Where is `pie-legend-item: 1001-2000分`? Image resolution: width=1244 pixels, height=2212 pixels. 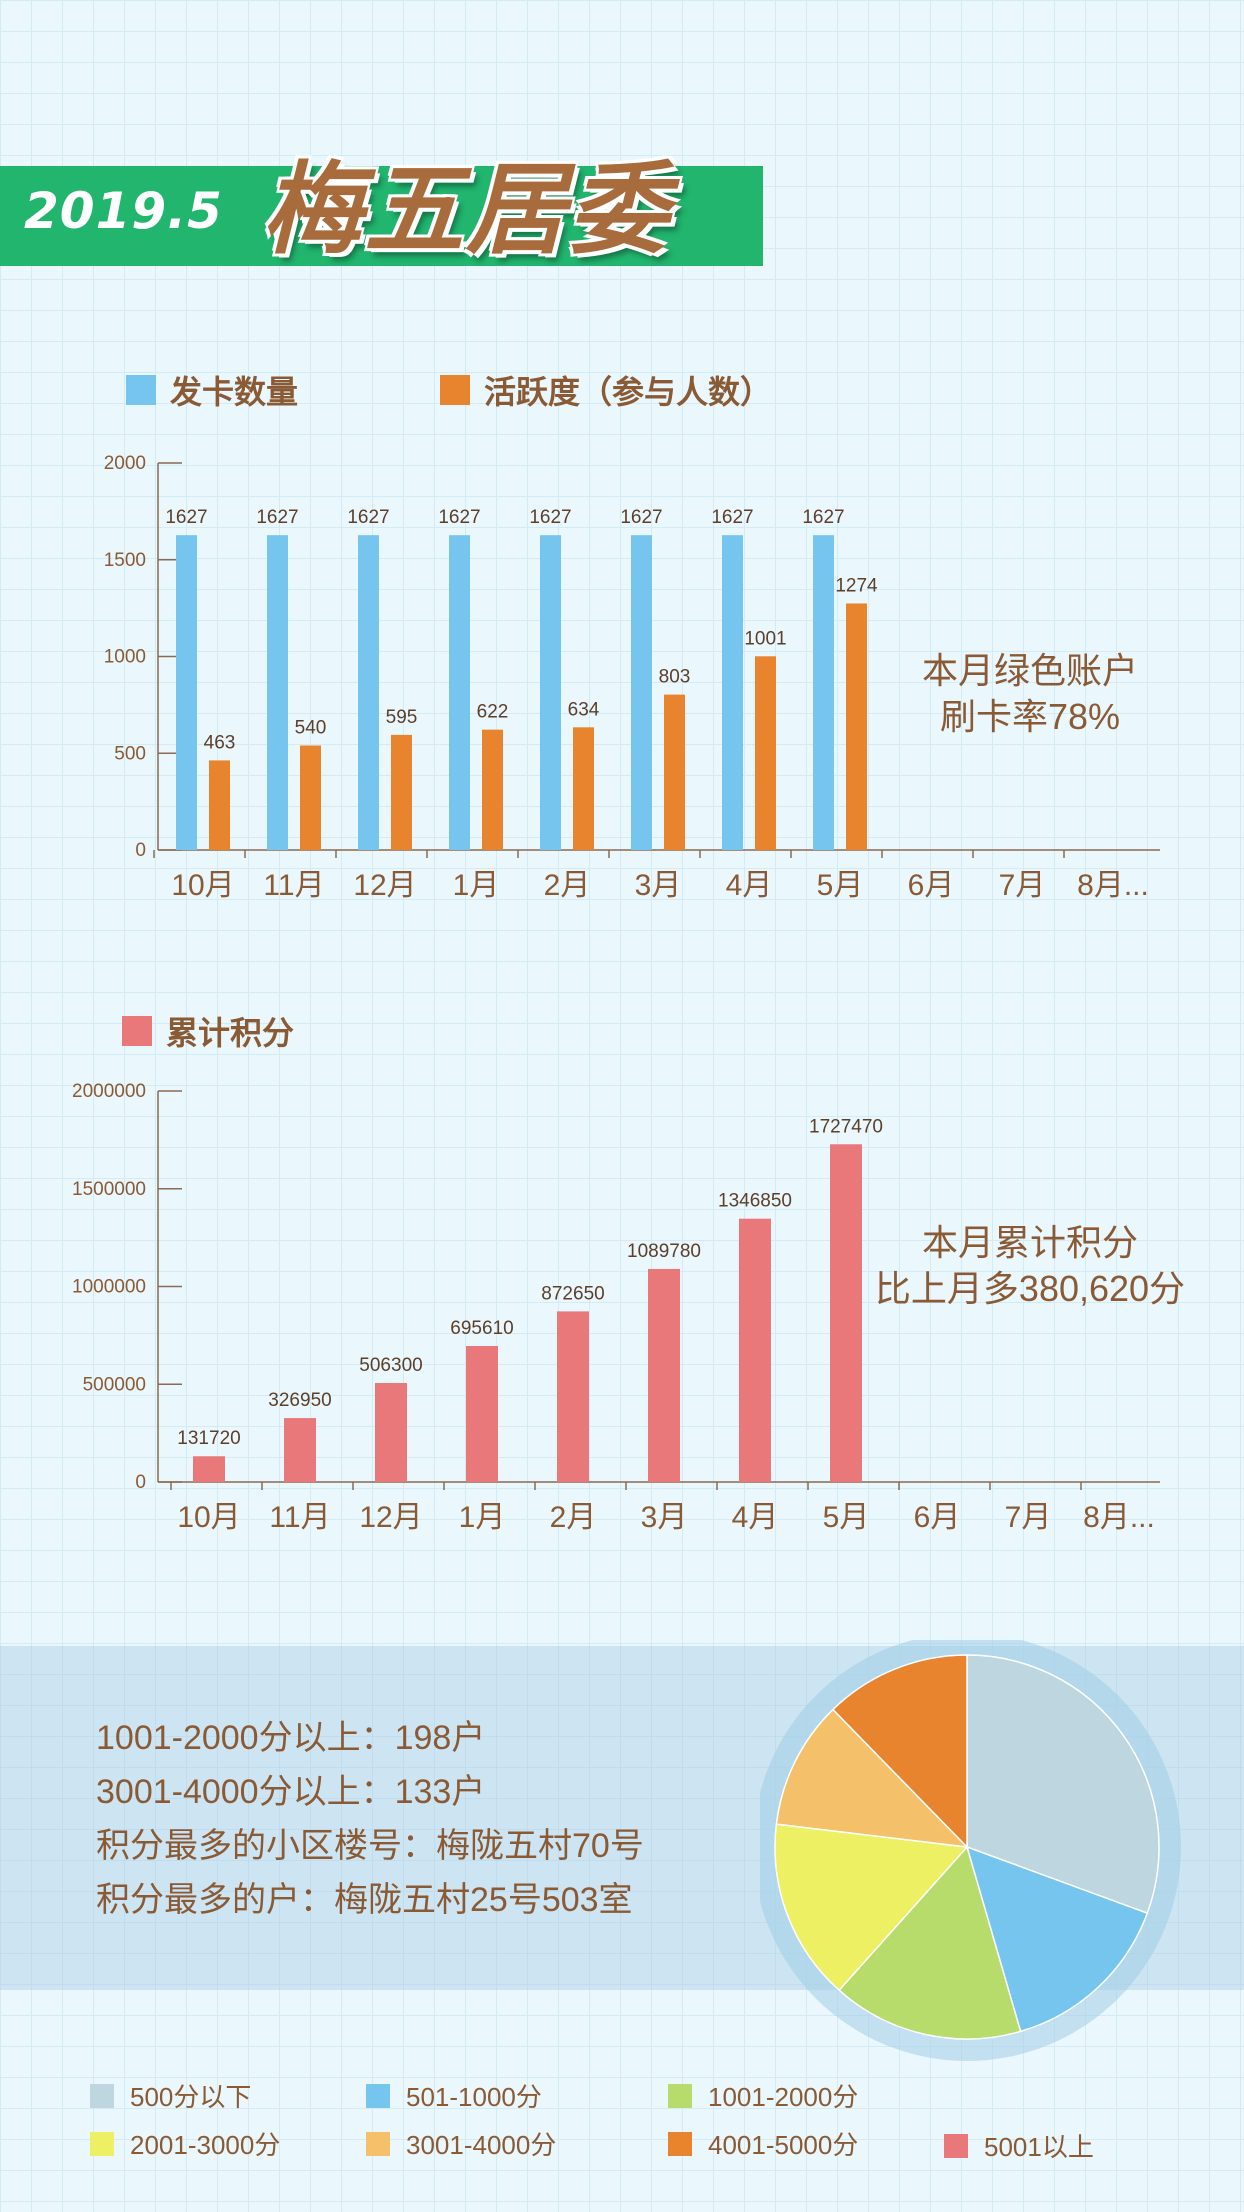
pie-legend-item: 1001-2000分 is located at coordinates (763, 2095).